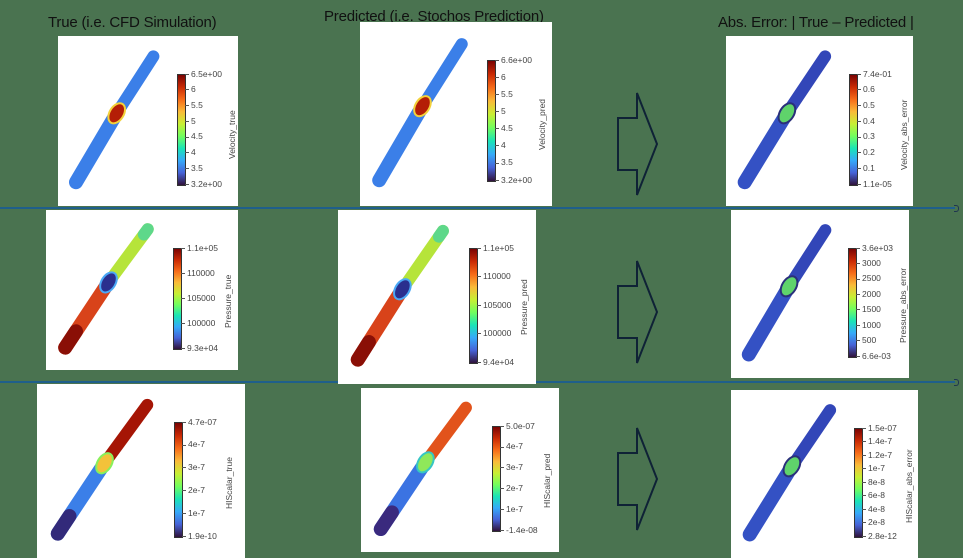  I want to click on colorbar-title: HIScalar_pred, so click(547, 480).